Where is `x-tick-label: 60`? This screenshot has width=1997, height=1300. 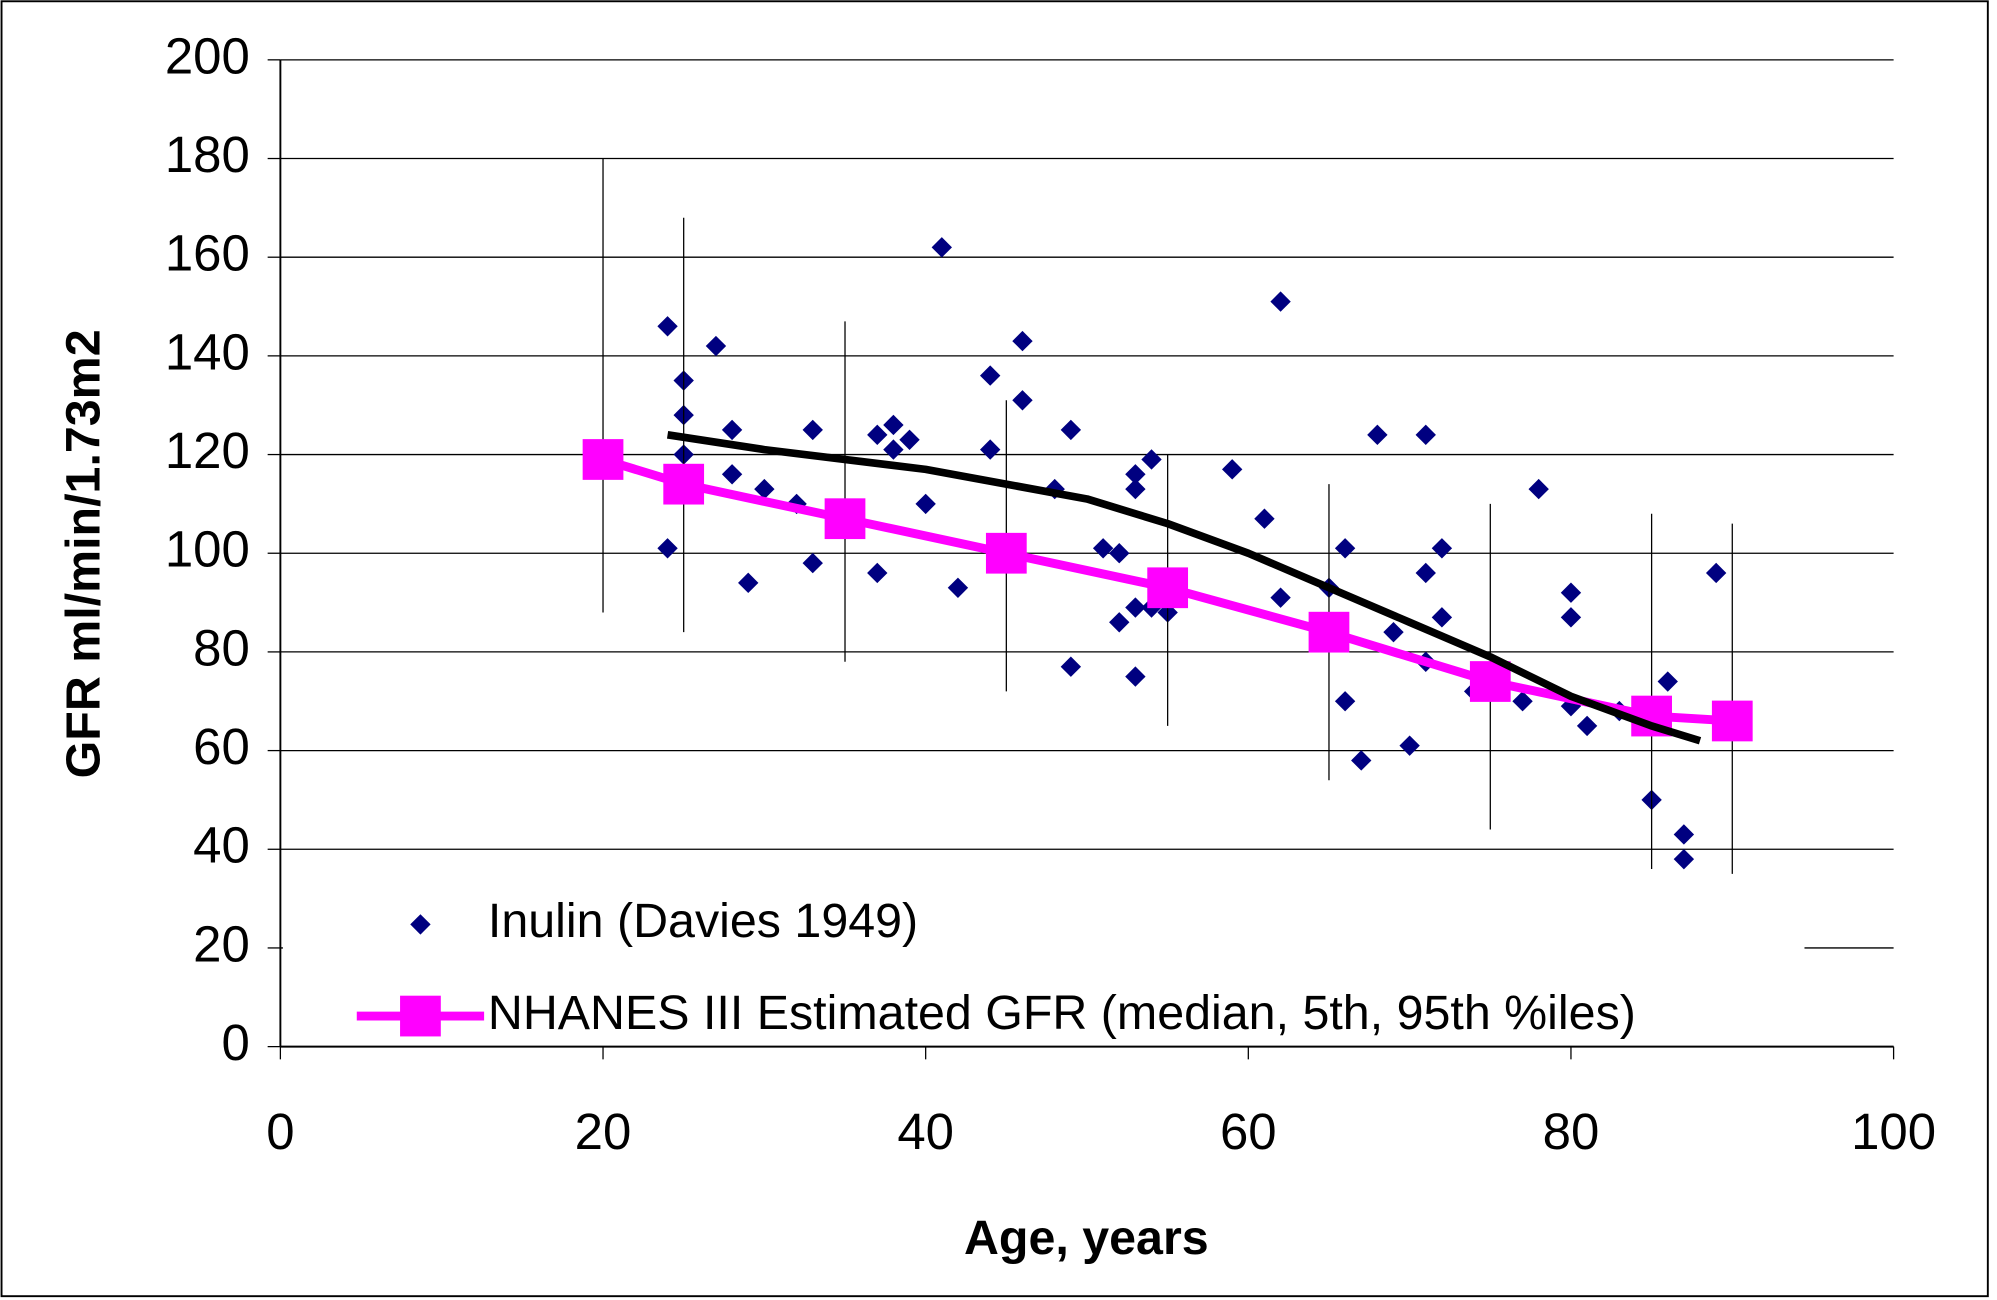
x-tick-label: 60 is located at coordinates (1248, 1131).